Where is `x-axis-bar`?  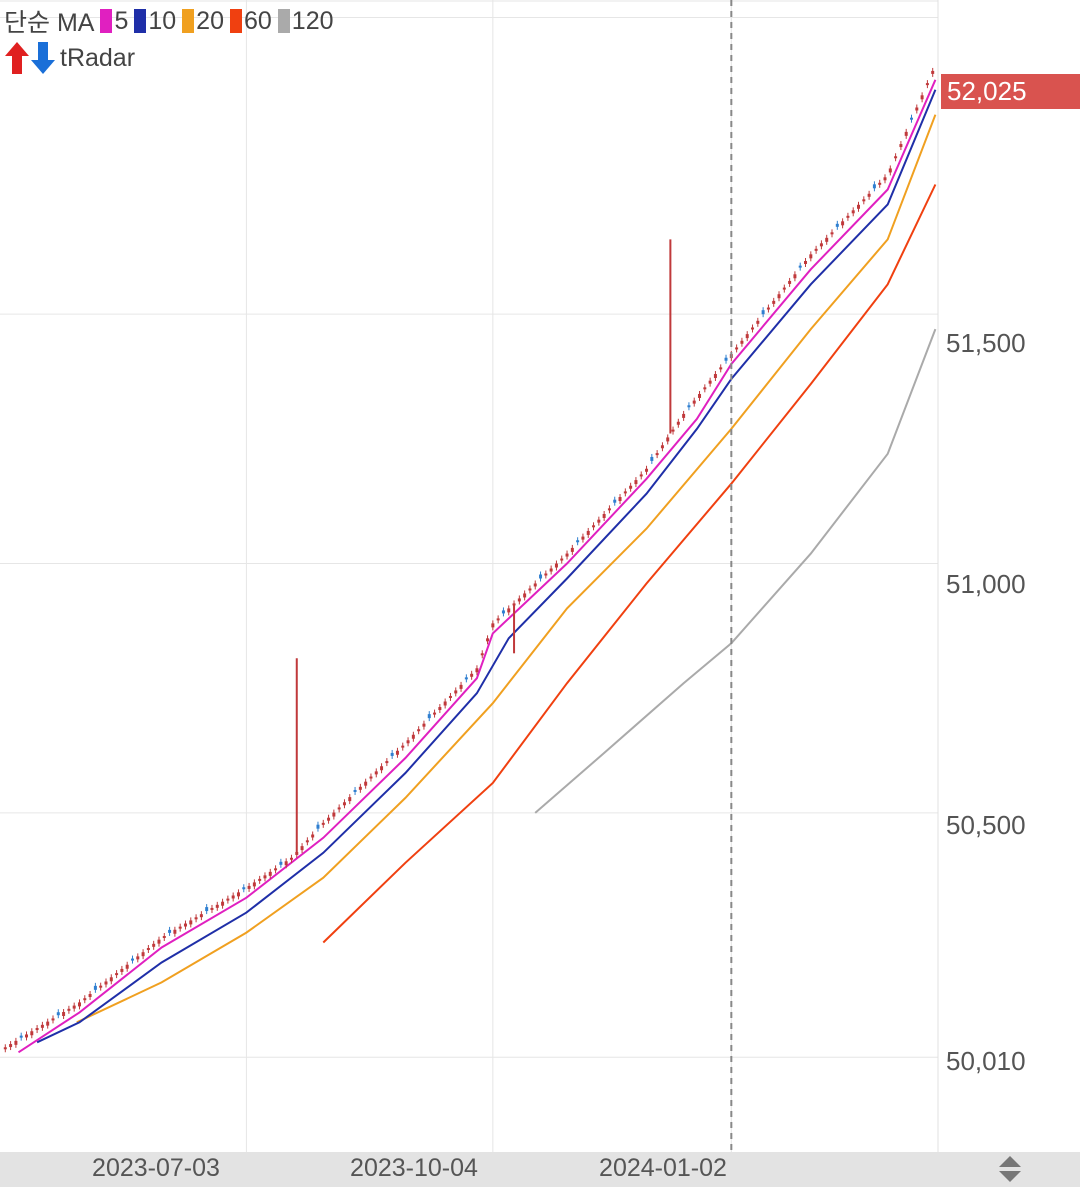
x-axis-bar is located at coordinates (540, 1169).